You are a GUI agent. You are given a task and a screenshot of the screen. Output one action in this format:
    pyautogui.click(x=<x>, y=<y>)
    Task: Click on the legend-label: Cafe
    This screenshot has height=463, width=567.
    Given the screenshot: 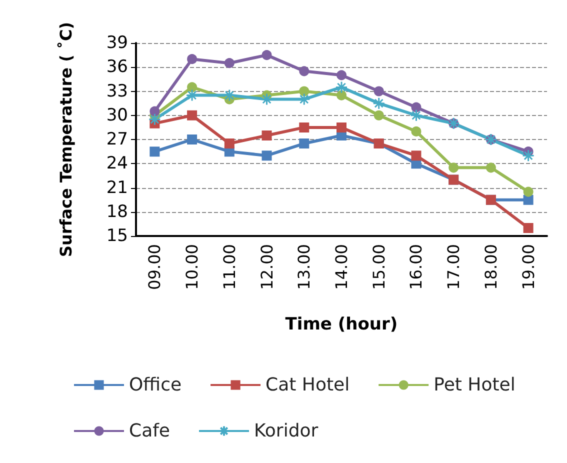 What is the action you would take?
    pyautogui.click(x=149, y=431)
    